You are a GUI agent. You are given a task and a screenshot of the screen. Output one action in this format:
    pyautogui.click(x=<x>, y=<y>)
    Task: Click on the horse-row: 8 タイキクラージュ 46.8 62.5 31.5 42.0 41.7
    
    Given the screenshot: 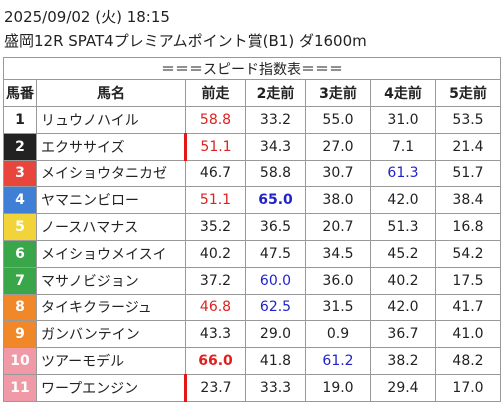 What is the action you would take?
    pyautogui.click(x=252, y=307)
    